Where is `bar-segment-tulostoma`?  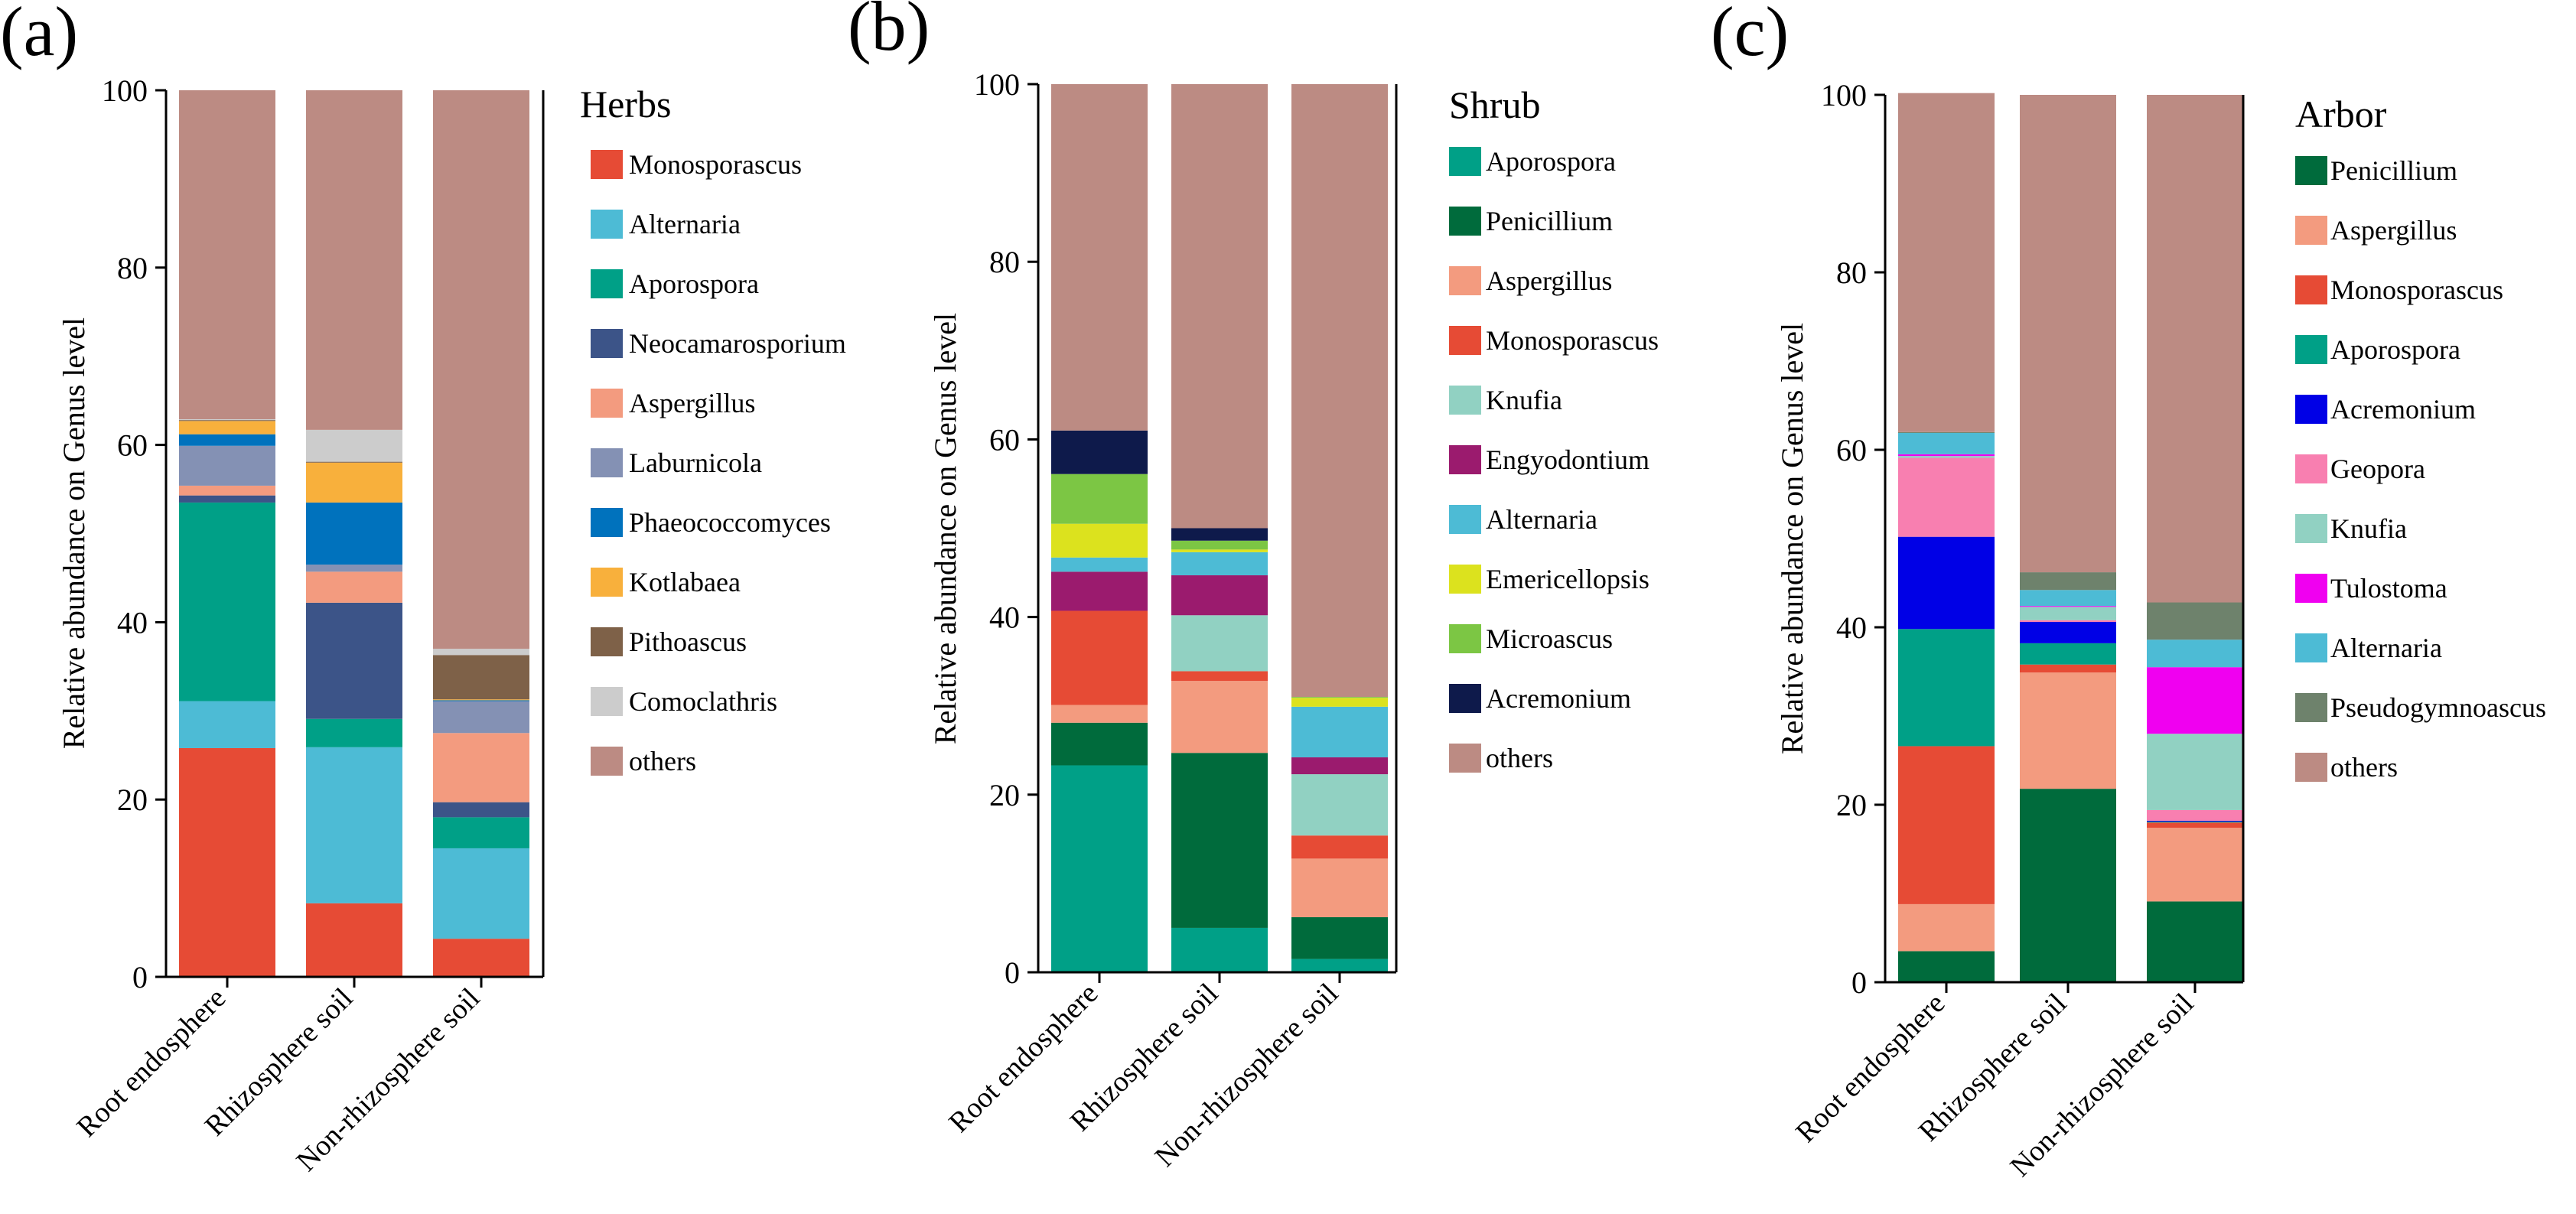 bar-segment-tulostoma is located at coordinates (1947, 455).